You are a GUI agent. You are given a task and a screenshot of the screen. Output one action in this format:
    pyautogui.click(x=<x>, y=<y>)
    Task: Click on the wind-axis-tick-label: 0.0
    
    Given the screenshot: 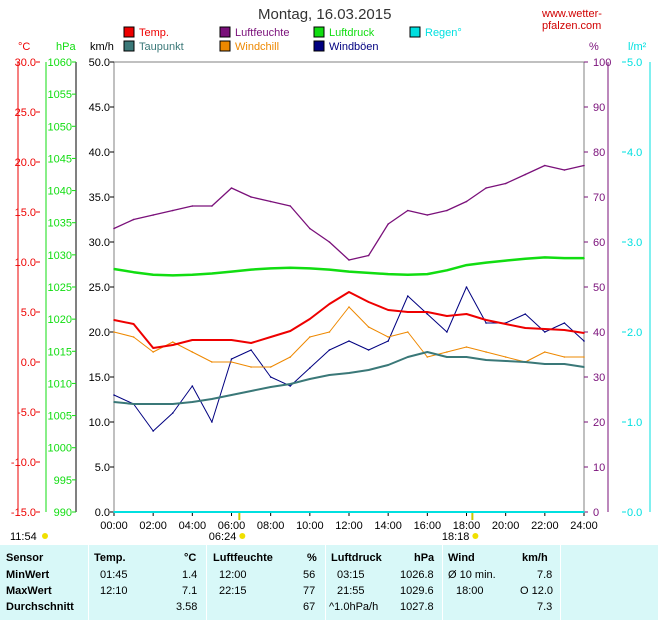 What is the action you would take?
    pyautogui.click(x=102, y=513)
    